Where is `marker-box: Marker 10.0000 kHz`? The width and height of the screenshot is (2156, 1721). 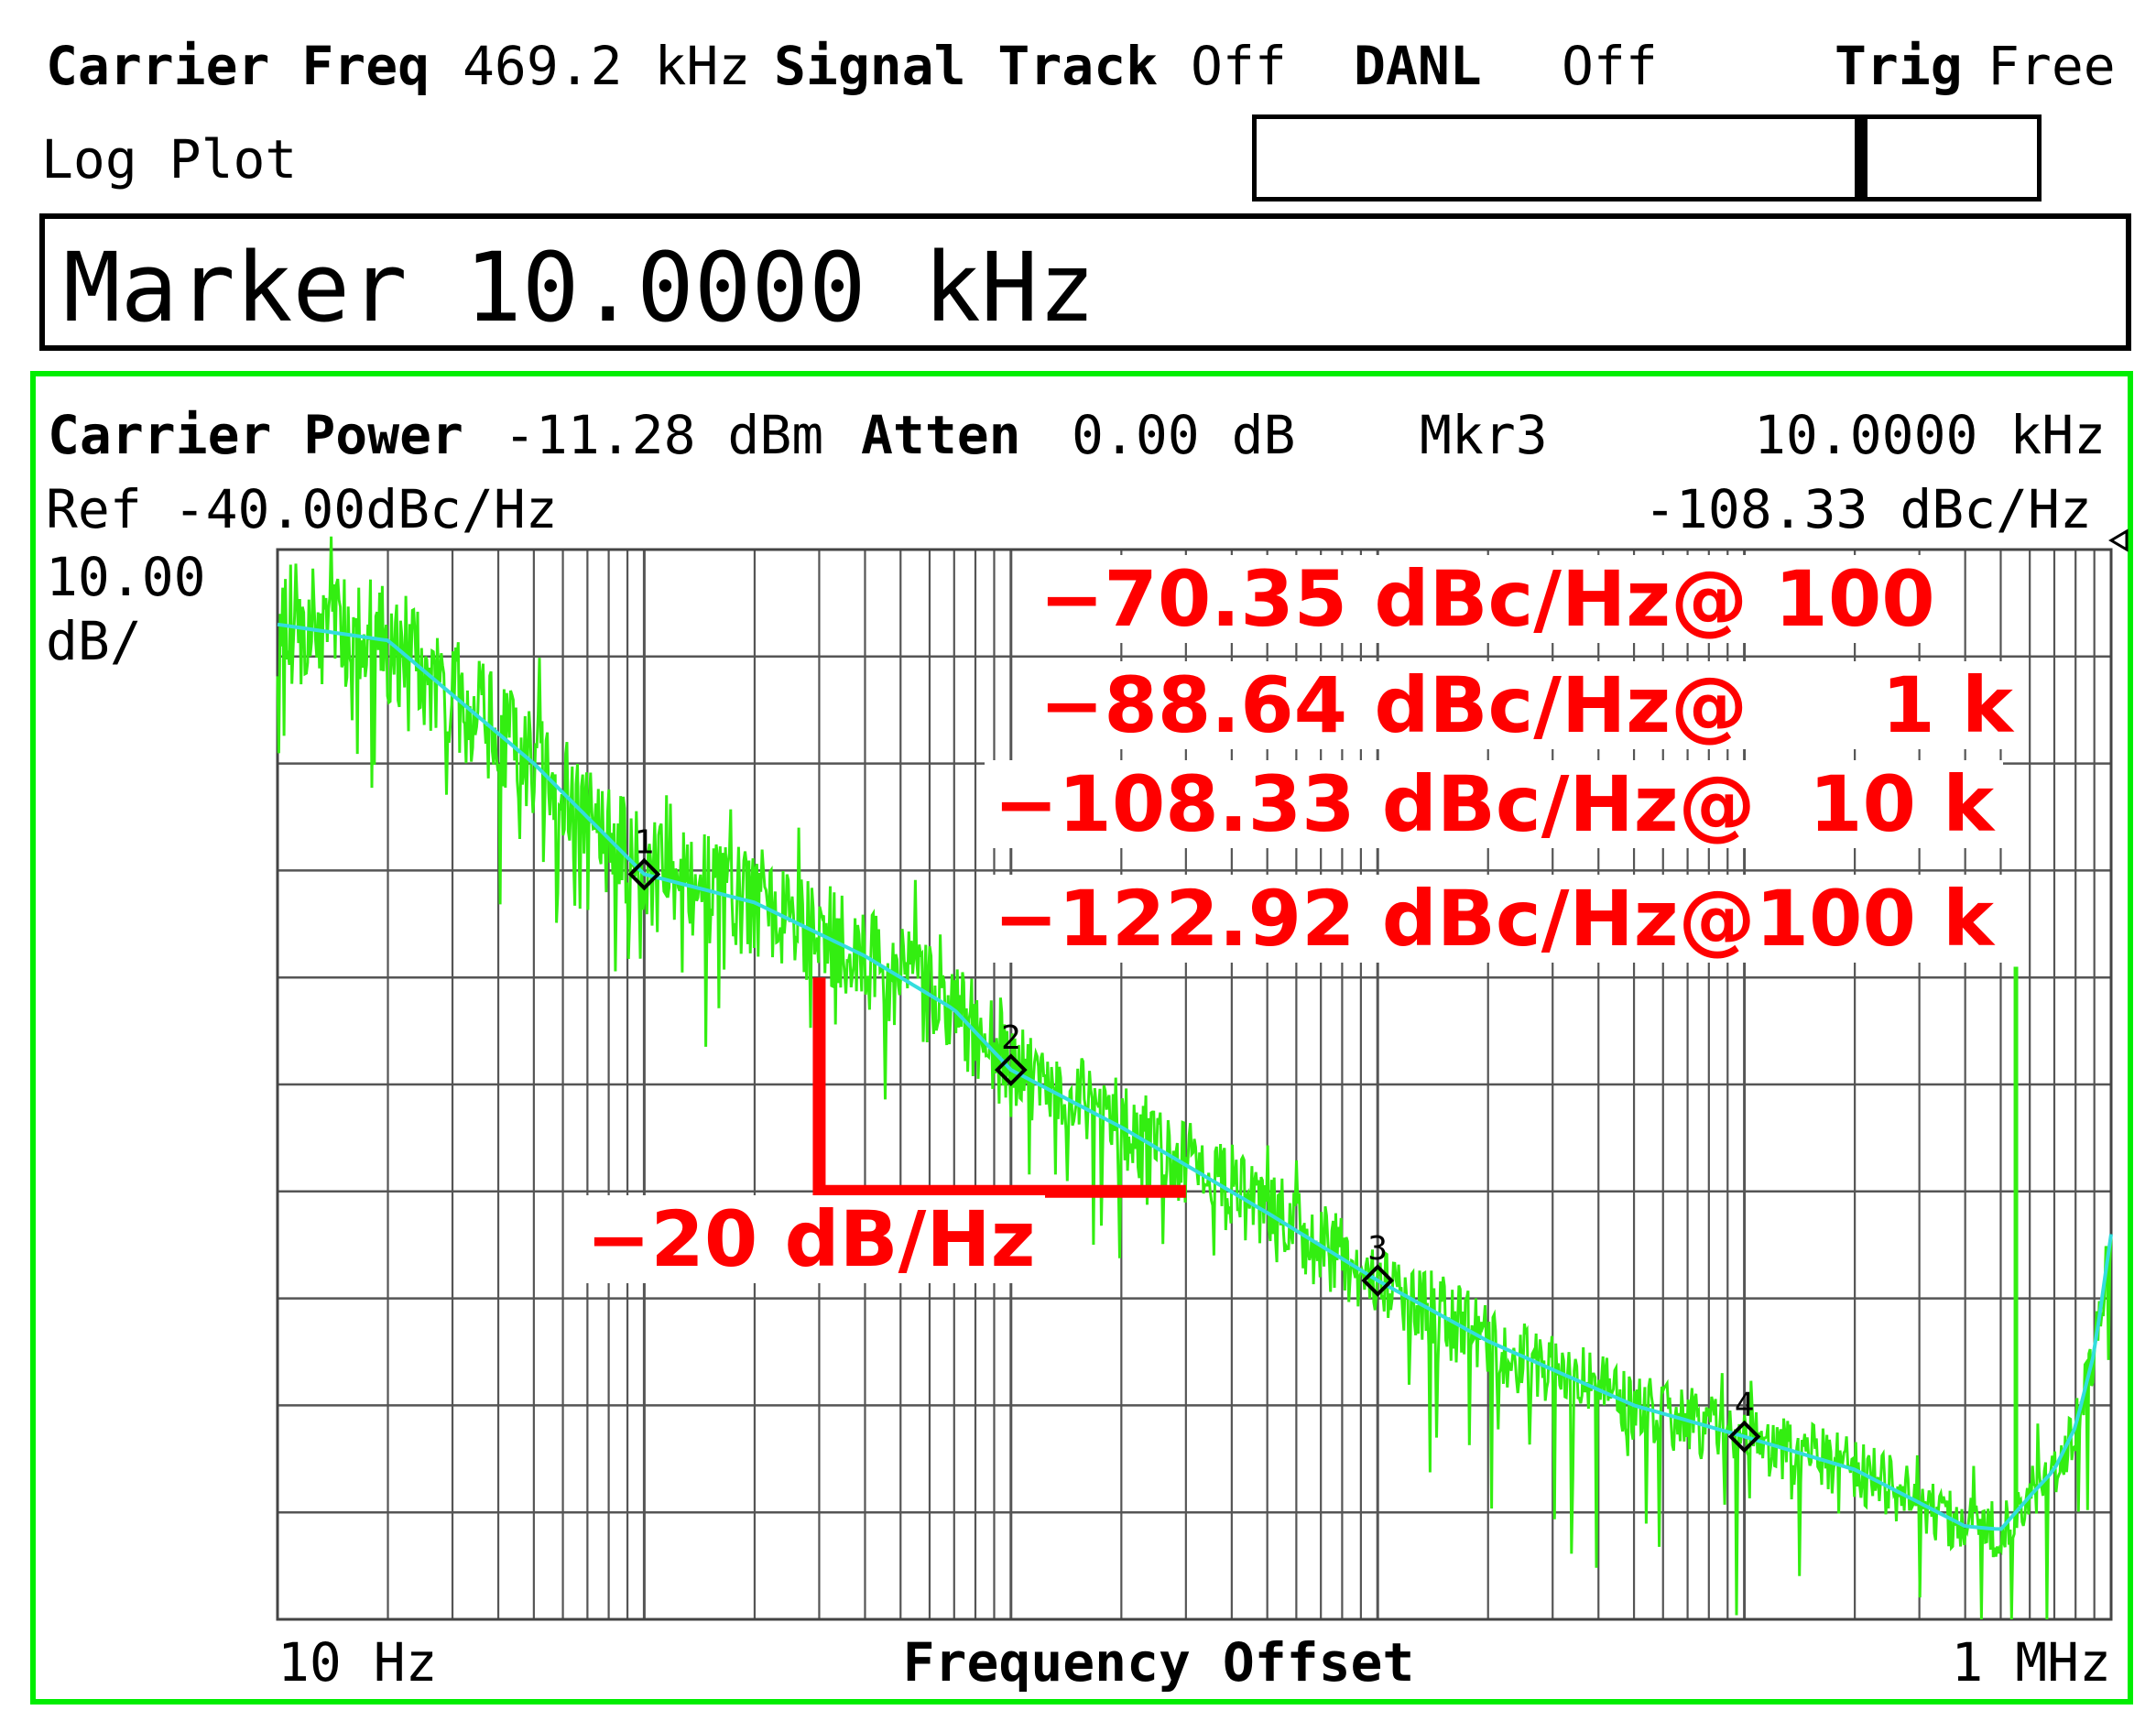
marker-box: Marker 10.0000 kHz is located at coordinates (1085, 282).